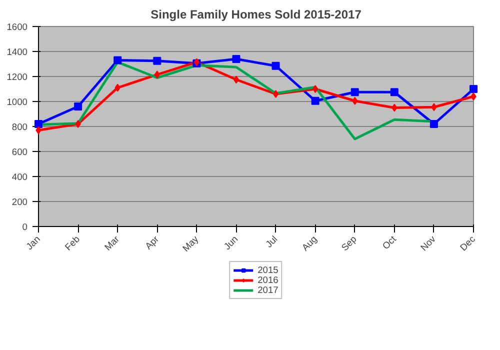  What do you see at coordinates (231, 243) in the screenshot?
I see `x-tick-label: Jun` at bounding box center [231, 243].